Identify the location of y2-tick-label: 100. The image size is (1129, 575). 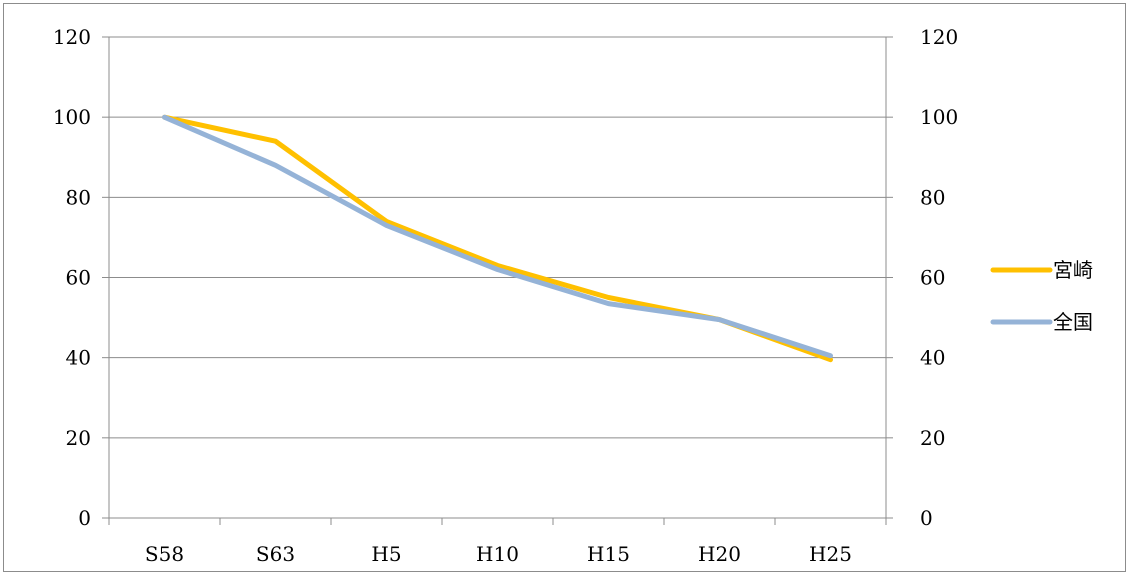
(939, 117).